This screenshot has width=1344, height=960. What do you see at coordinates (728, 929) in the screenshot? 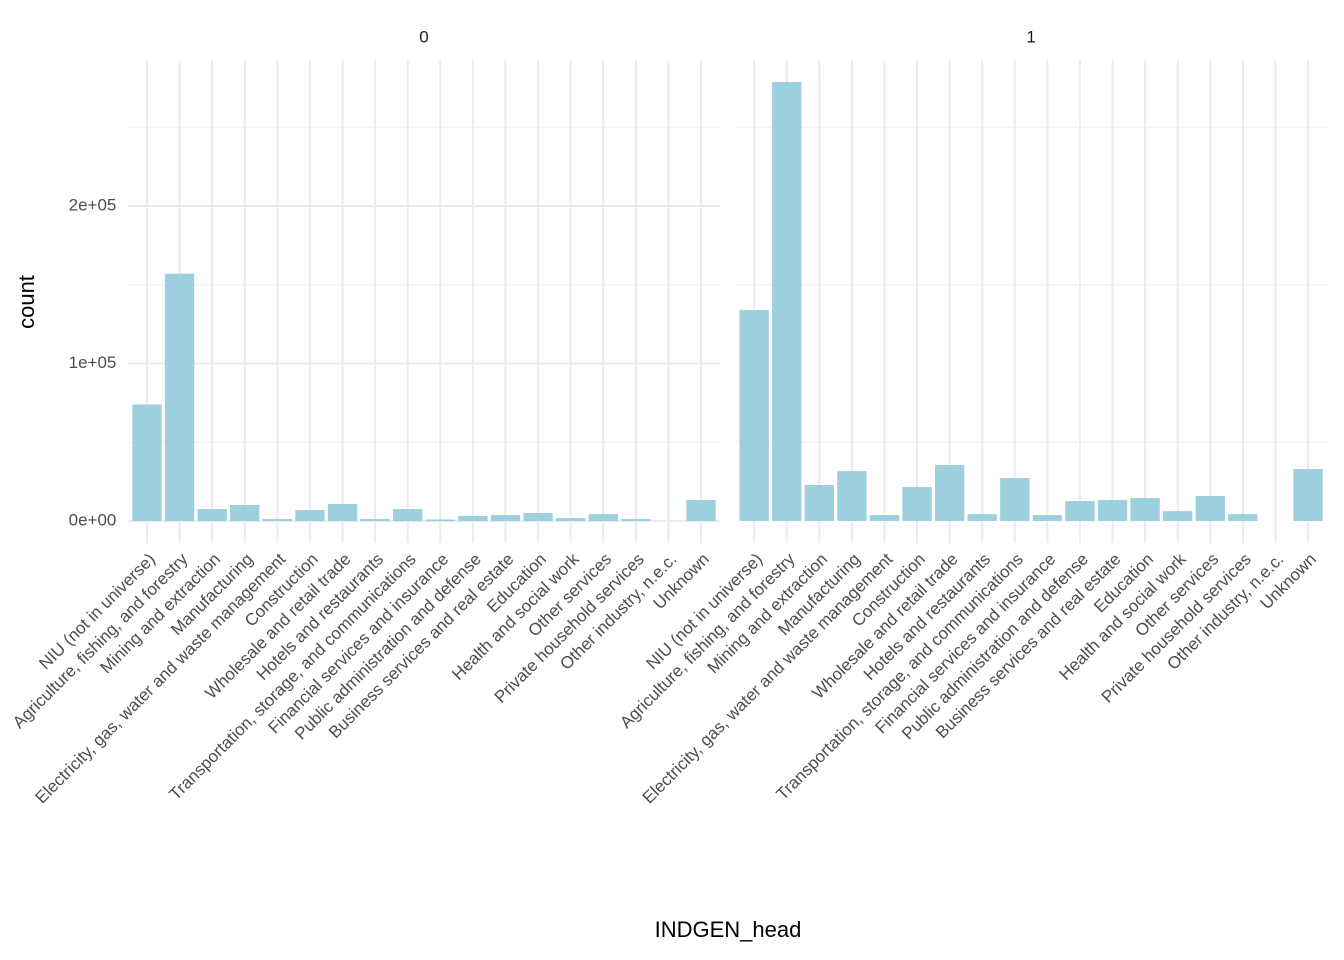
I see `x-axis-title: INDGEN_head` at bounding box center [728, 929].